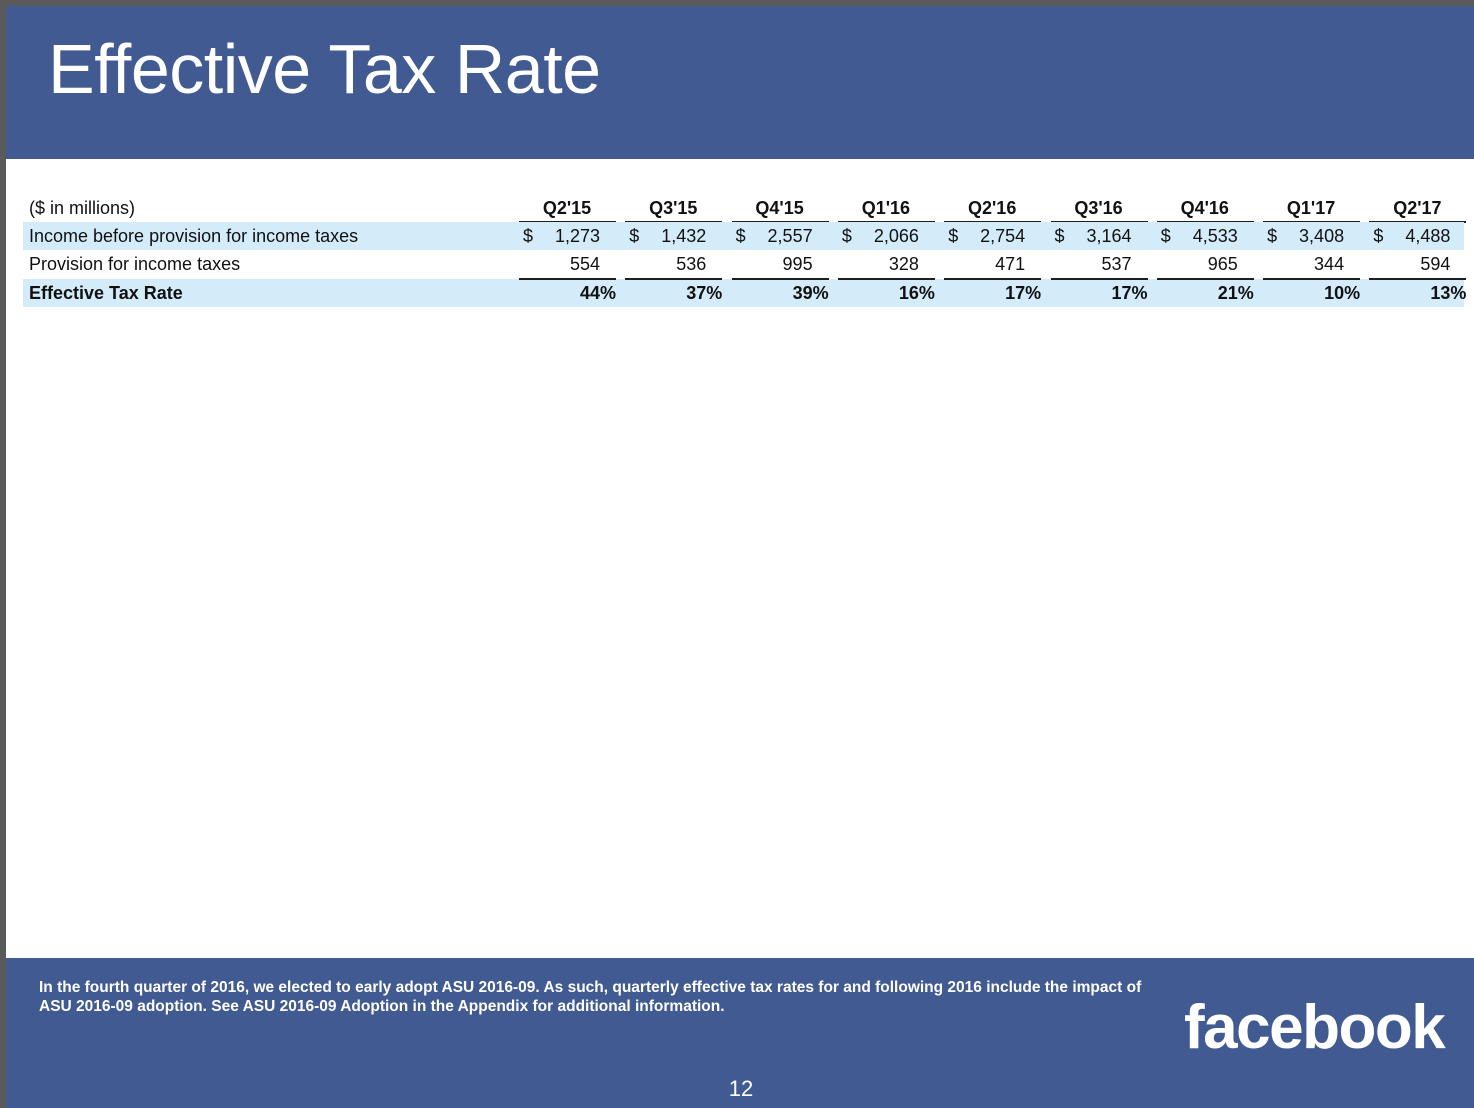 This screenshot has height=1108, width=1474. What do you see at coordinates (106, 293) in the screenshot?
I see `row-label: Effective Tax Rate` at bounding box center [106, 293].